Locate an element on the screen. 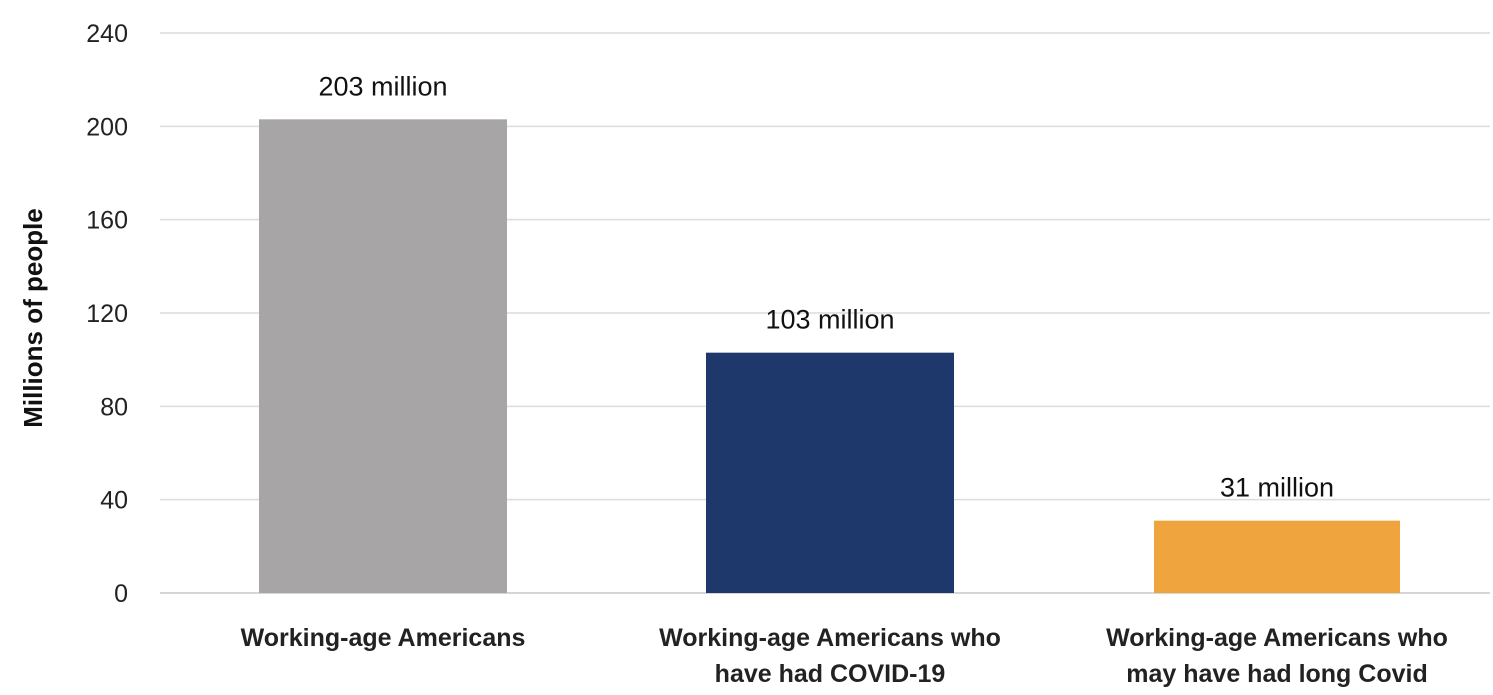 This screenshot has height=695, width=1493. y-axis-ticks: 0 40 80 120 160 200 240 is located at coordinates (107, 314).